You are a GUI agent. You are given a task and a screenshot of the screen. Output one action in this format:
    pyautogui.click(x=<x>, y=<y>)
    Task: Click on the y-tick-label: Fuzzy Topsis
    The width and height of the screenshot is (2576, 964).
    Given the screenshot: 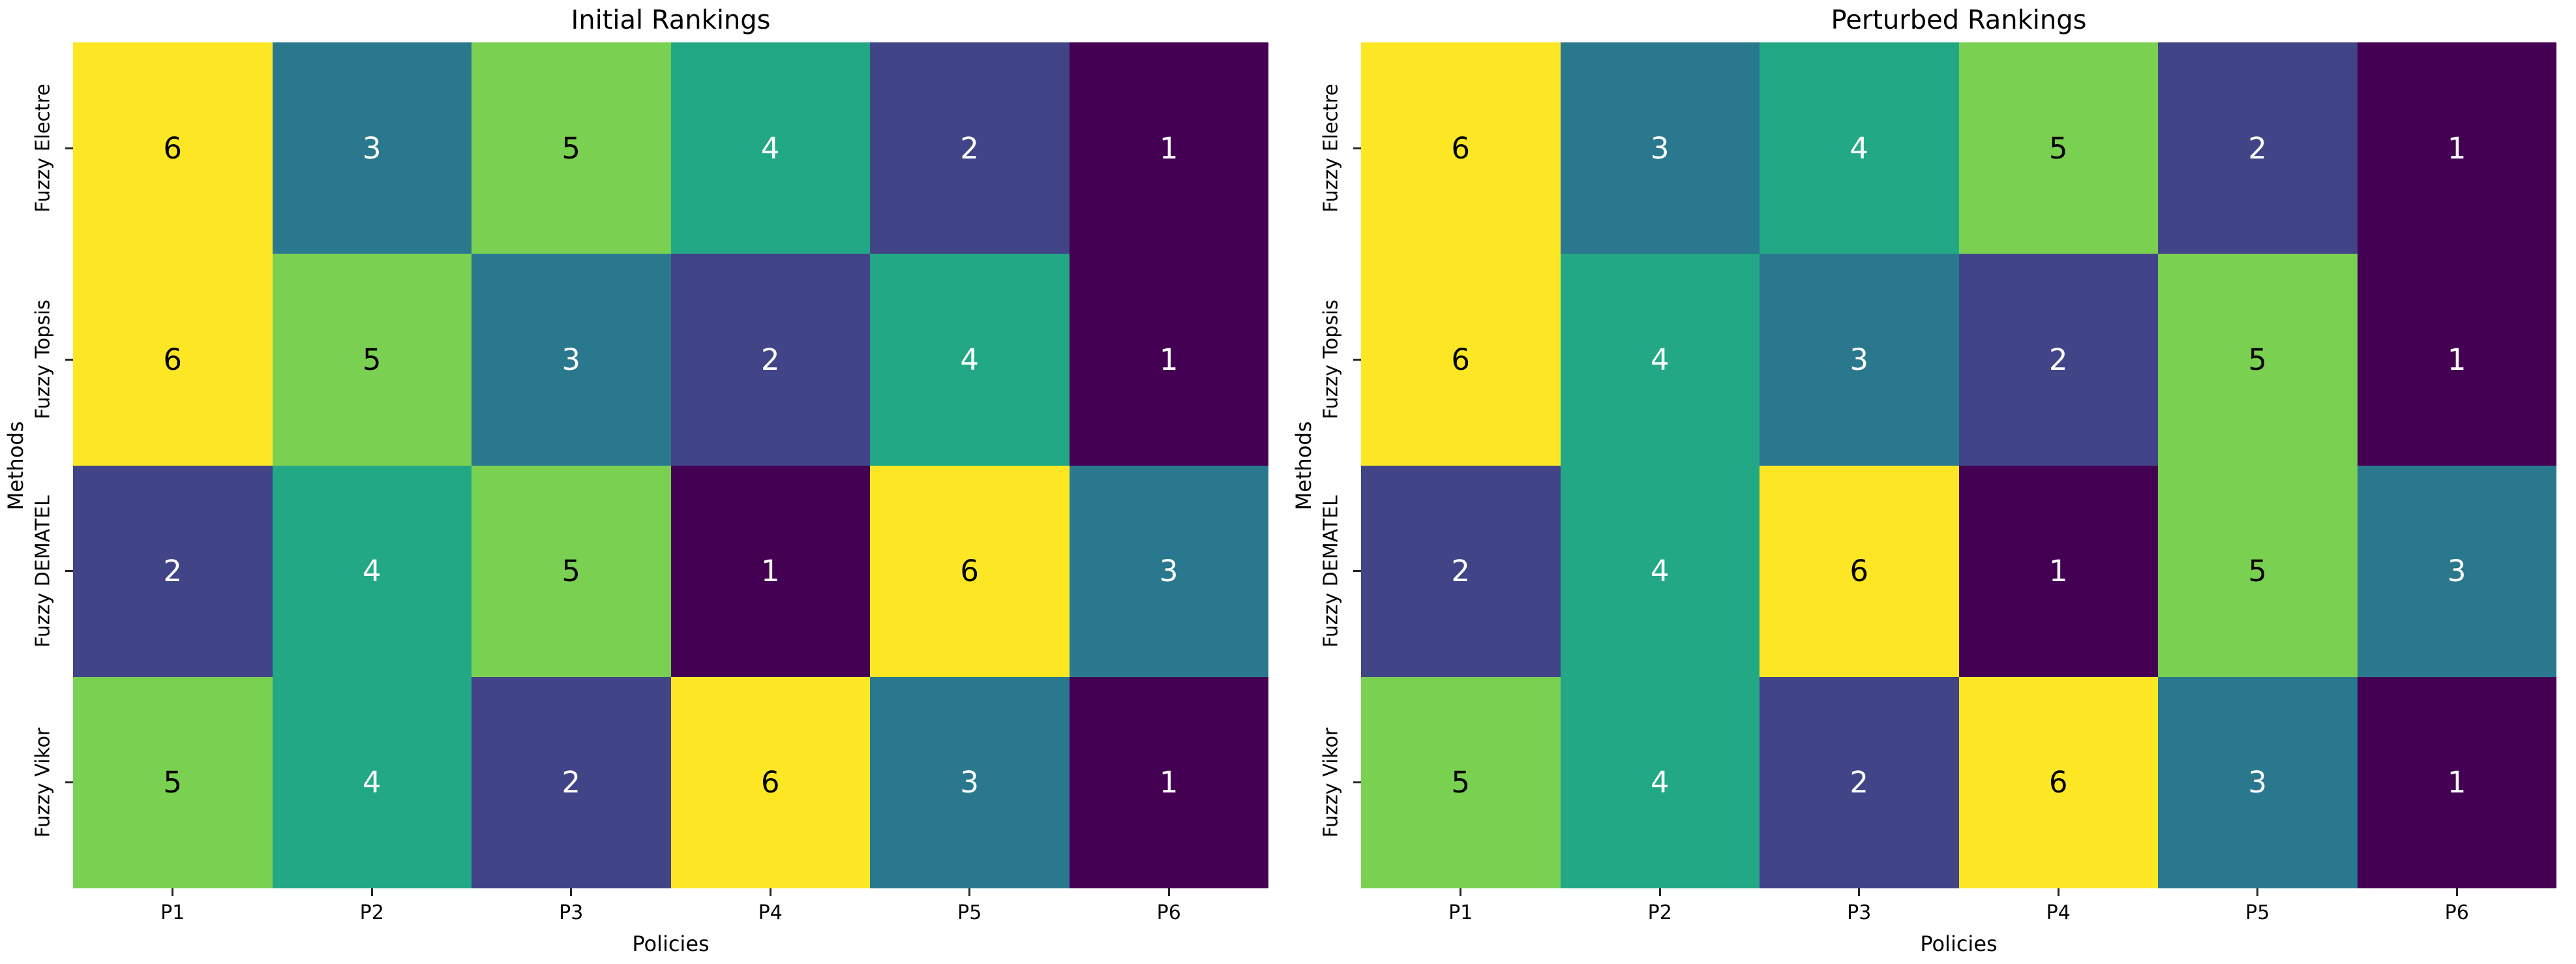 What is the action you would take?
    pyautogui.click(x=1331, y=360)
    